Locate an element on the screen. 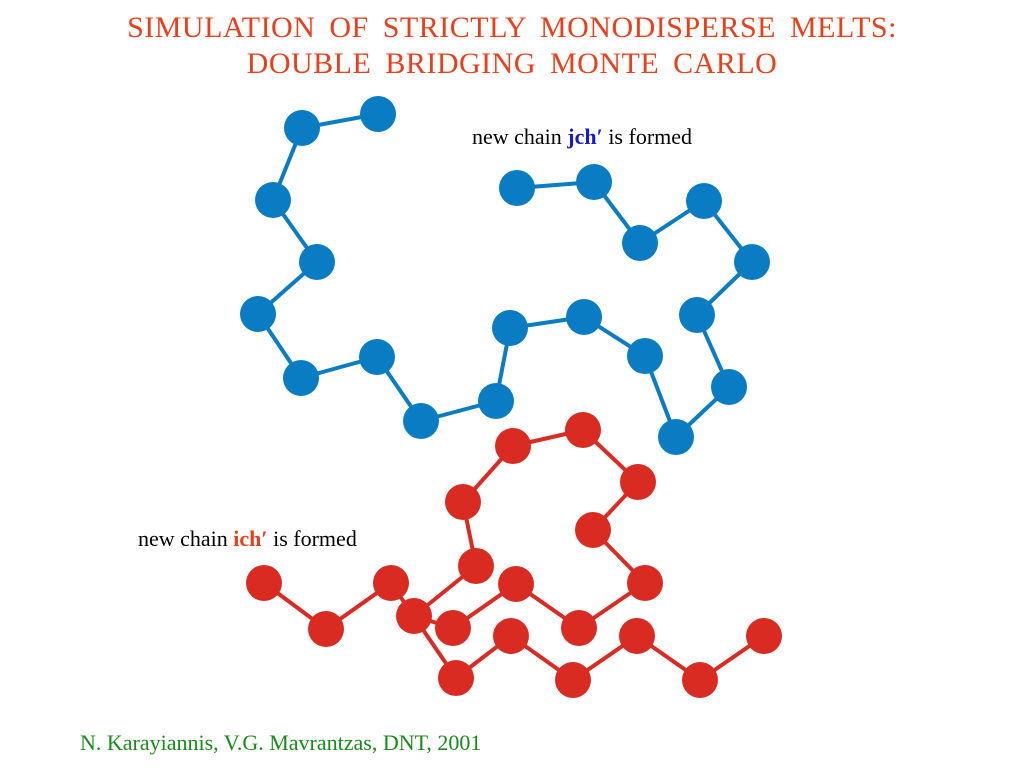 This screenshot has width=1024, height=768. label-jch-suffix: is formed is located at coordinates (647, 136).